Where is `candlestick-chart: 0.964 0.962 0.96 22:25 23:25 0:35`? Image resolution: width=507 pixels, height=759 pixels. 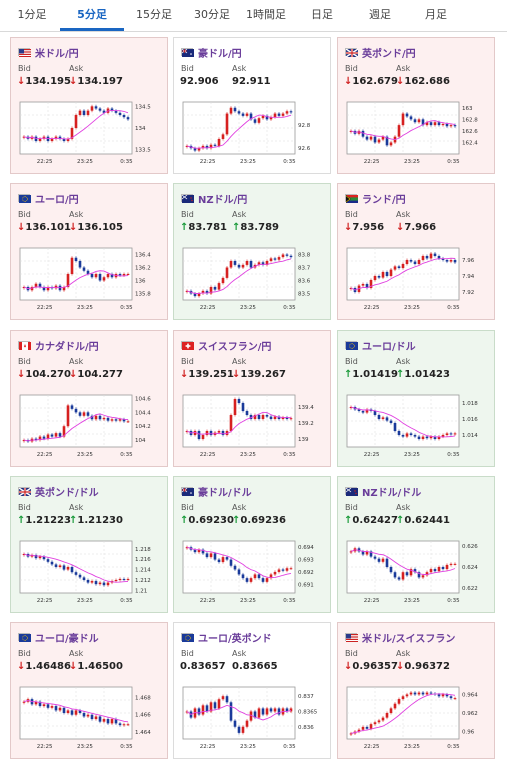 candlestick-chart: 0.964 0.962 0.96 22:25 23:25 0:35 is located at coordinates (412, 718).